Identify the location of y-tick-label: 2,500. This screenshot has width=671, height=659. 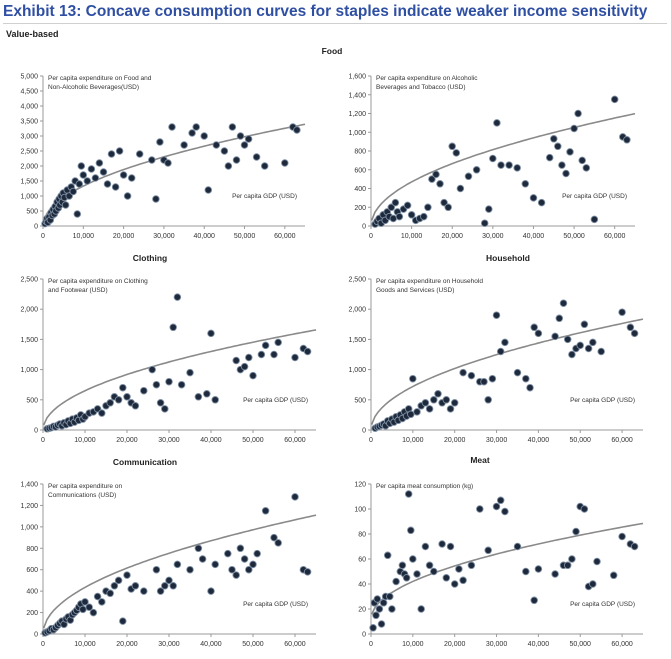
(29, 280).